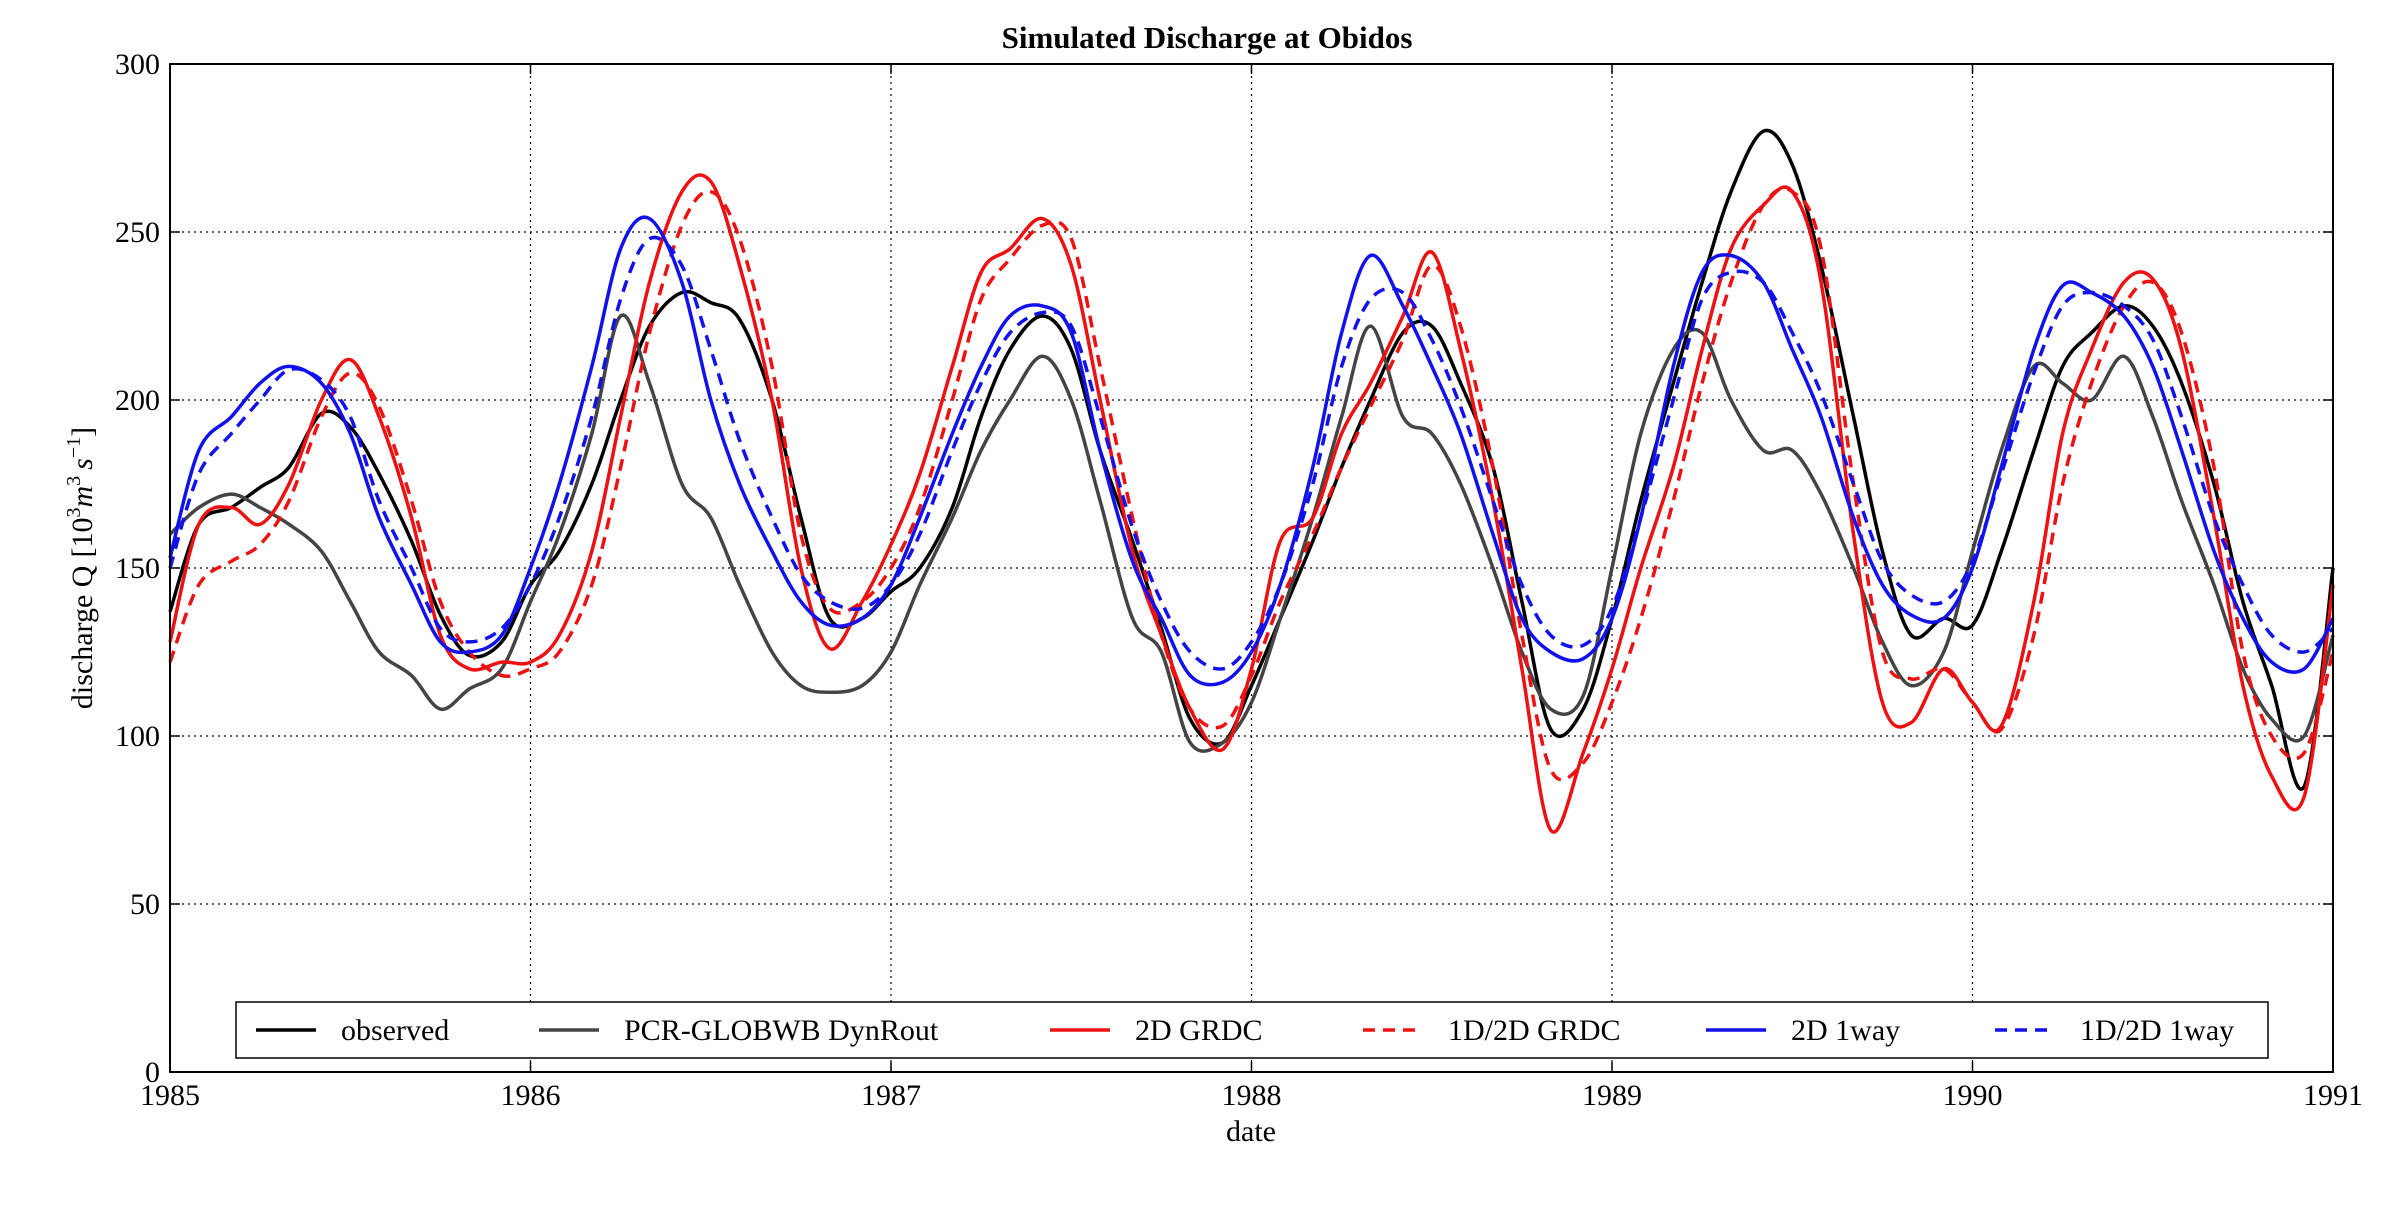 This screenshot has height=1205, width=2400. Describe the element at coordinates (74, 513) in the screenshot. I see `y-unit-exp1: 3` at that location.